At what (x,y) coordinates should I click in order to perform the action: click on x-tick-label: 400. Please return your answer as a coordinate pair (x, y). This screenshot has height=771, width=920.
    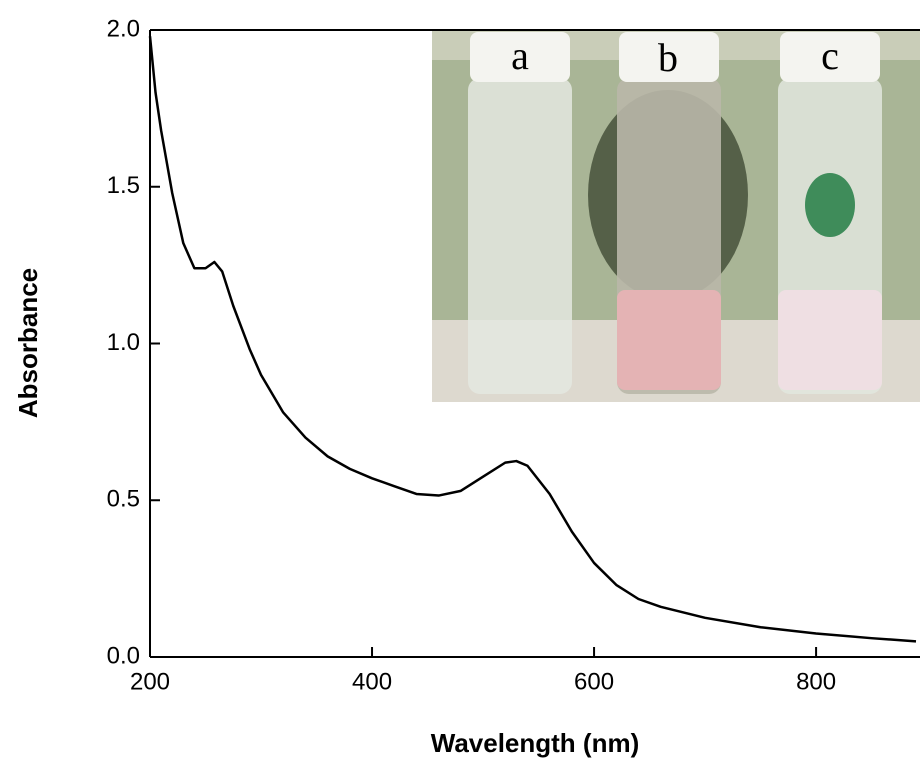
    Looking at the image, I should click on (372, 681).